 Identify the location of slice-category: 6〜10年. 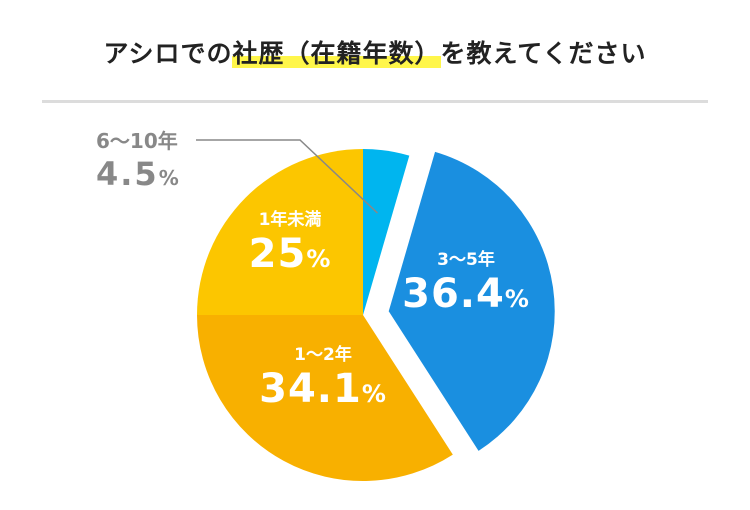
(137, 141).